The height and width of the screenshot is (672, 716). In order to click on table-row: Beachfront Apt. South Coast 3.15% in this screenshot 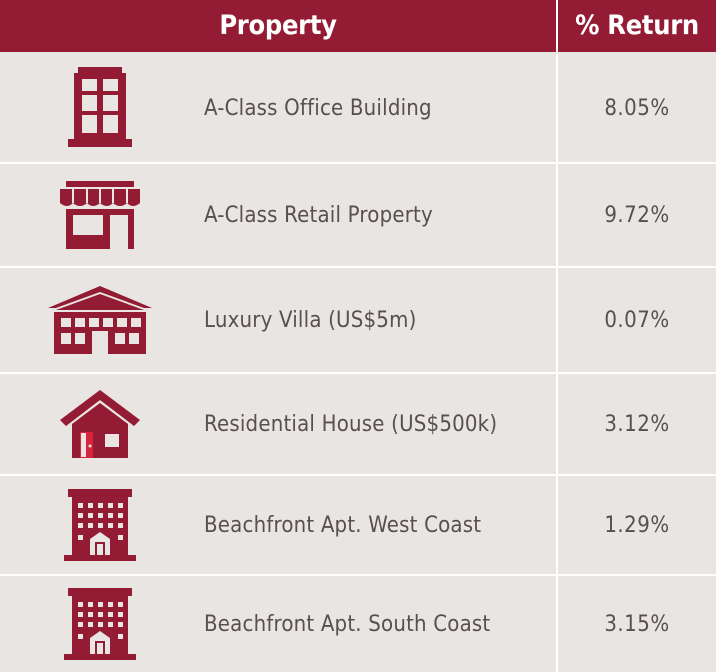, I will do `click(358, 624)`.